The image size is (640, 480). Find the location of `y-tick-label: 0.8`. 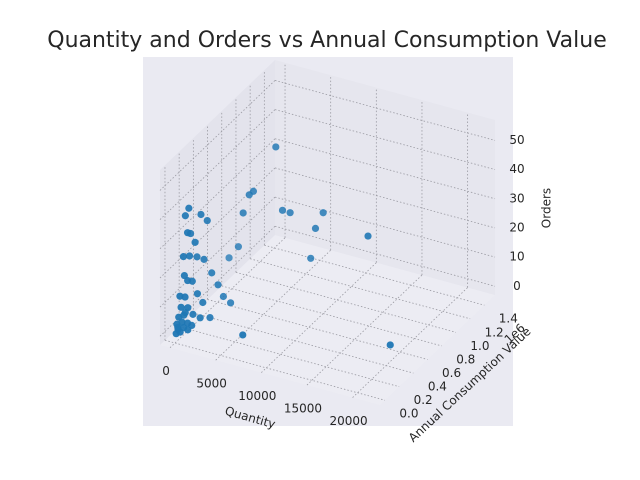

y-tick-label: 0.8 is located at coordinates (465, 359).